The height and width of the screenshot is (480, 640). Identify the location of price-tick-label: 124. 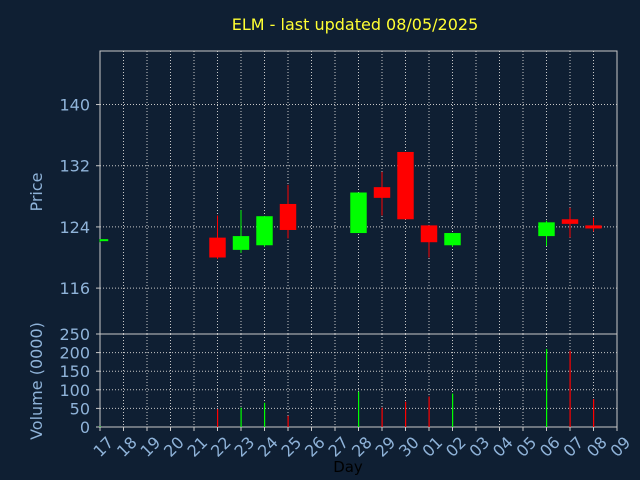
(74, 227).